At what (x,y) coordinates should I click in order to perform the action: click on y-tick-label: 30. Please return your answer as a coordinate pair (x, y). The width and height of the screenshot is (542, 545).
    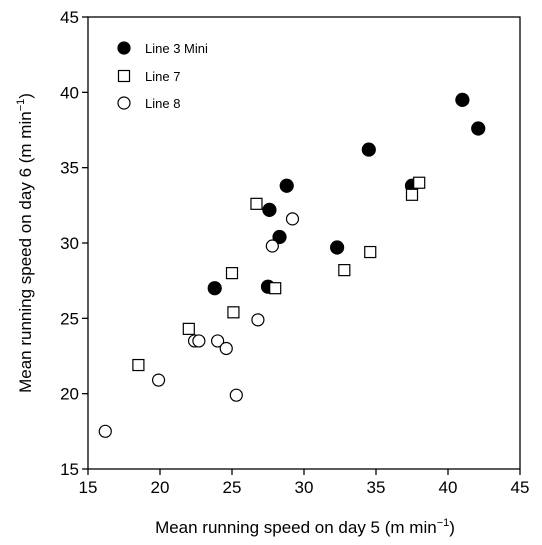
    Looking at the image, I should click on (69, 243).